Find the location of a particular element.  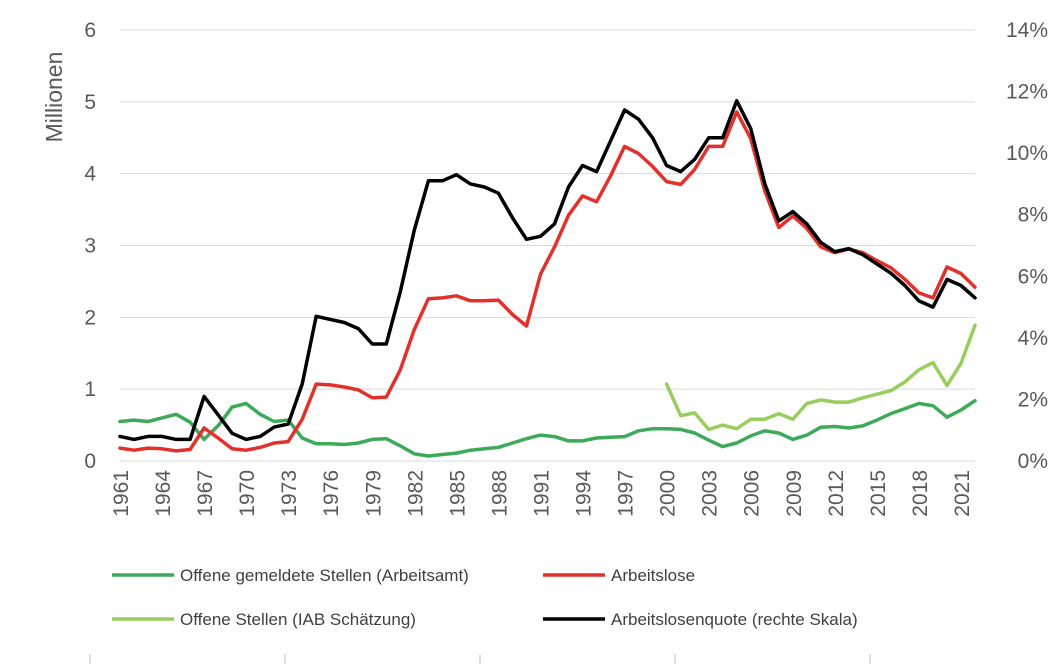

svg-text: Offene Stellen (IAB Schätzung) is located at coordinates (298, 619).